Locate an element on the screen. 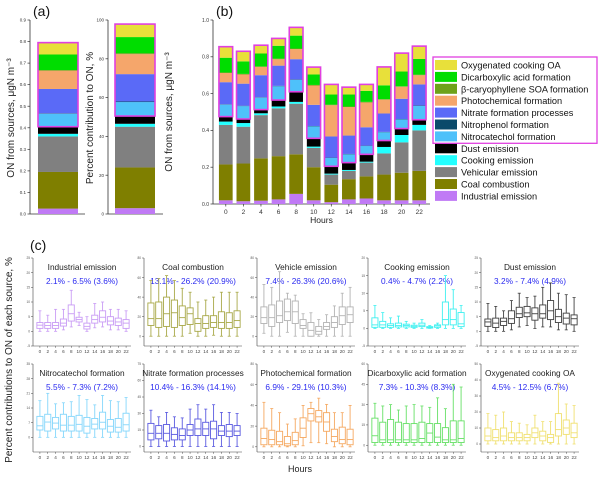 The height and width of the screenshot is (478, 600). a1-y-tick-label: 0.5 is located at coordinates (23, 106).